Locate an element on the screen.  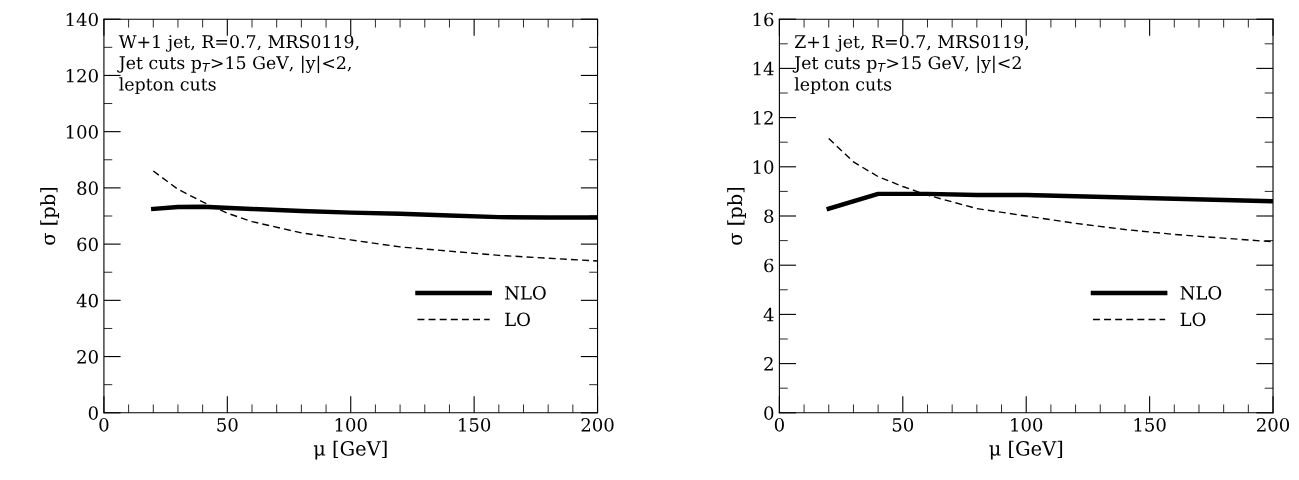
y-tick-label: 40 is located at coordinates (87, 300).